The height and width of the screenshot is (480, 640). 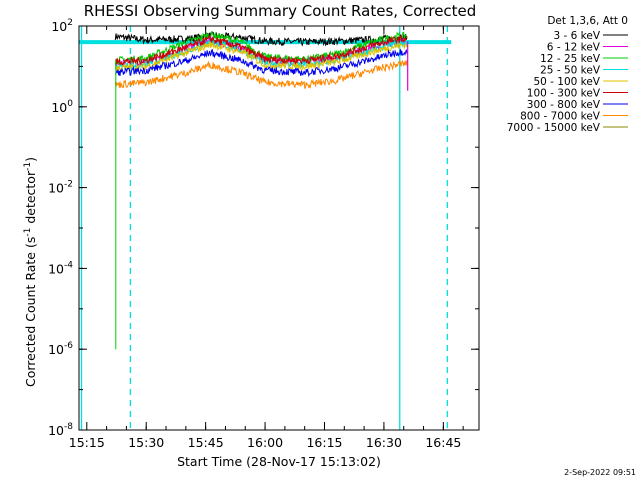 I want to click on x-tick-label: 16:30, so click(x=384, y=442).